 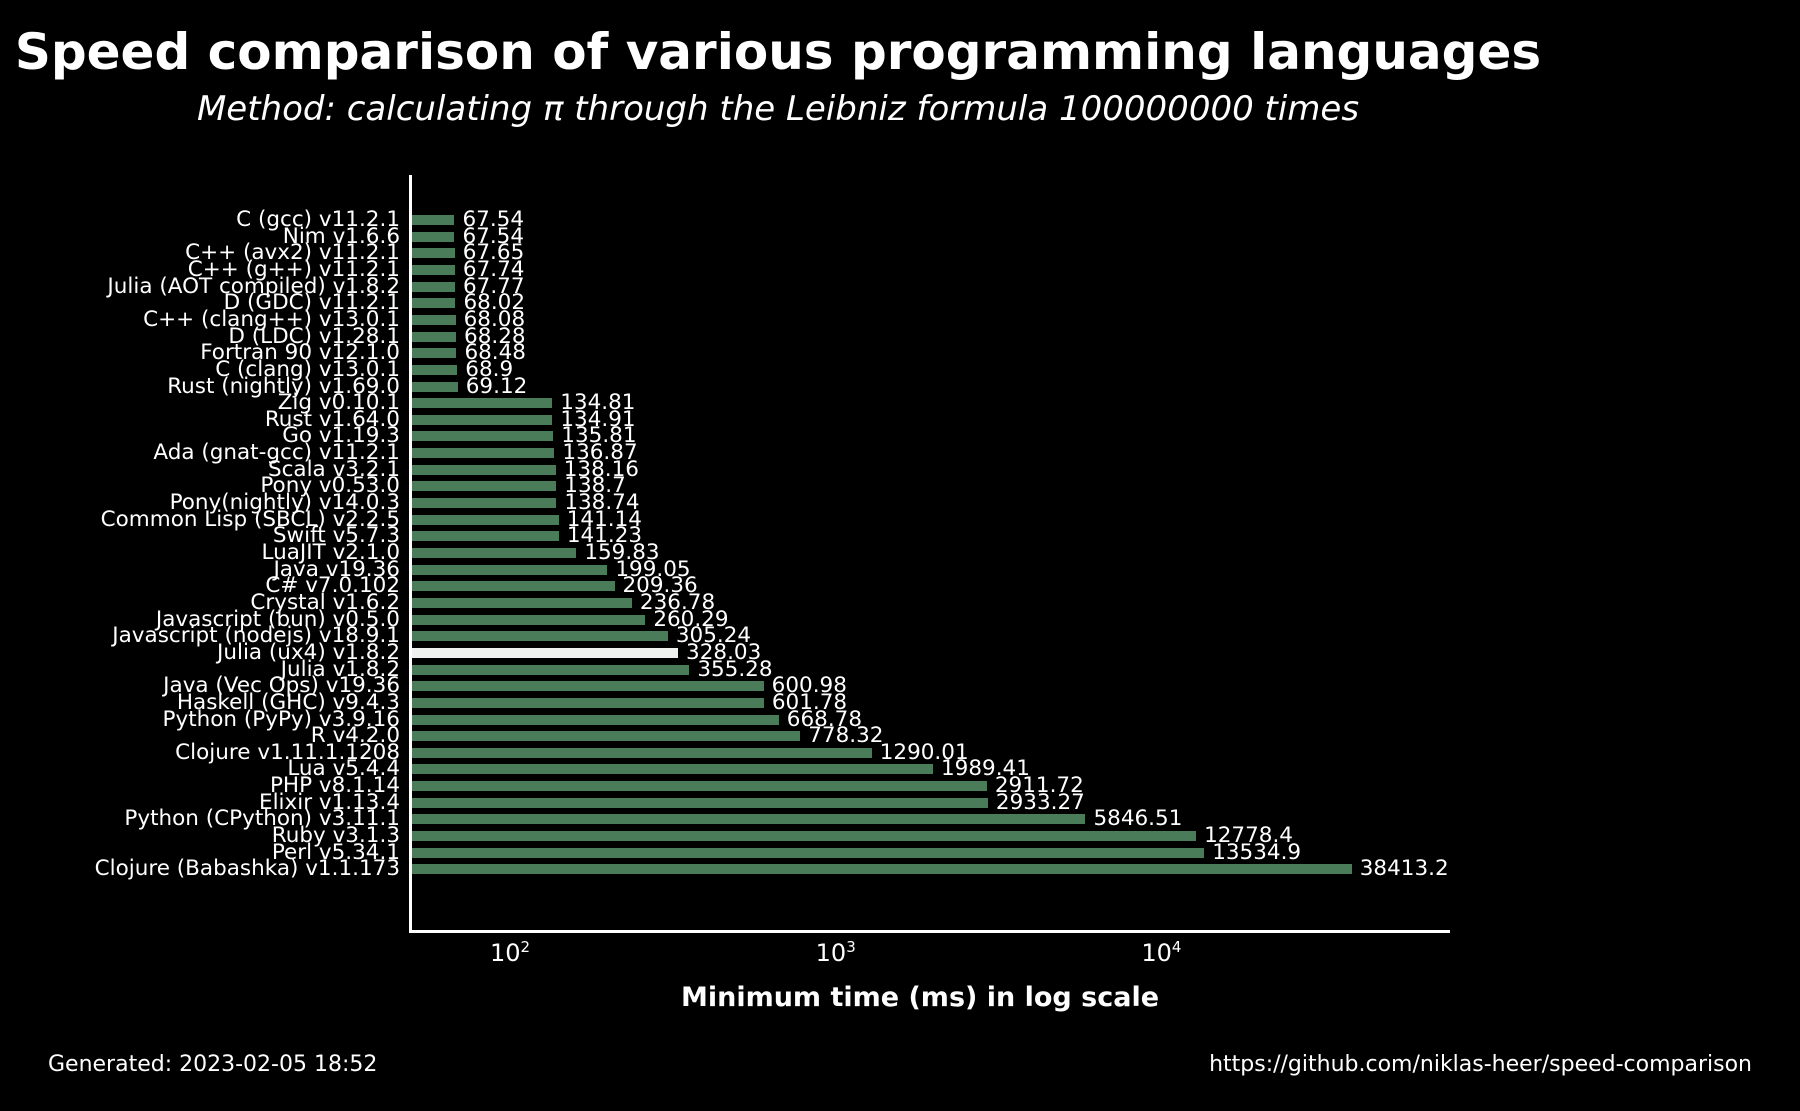 I want to click on category-label: Elixir v1.13.4, so click(x=329, y=802).